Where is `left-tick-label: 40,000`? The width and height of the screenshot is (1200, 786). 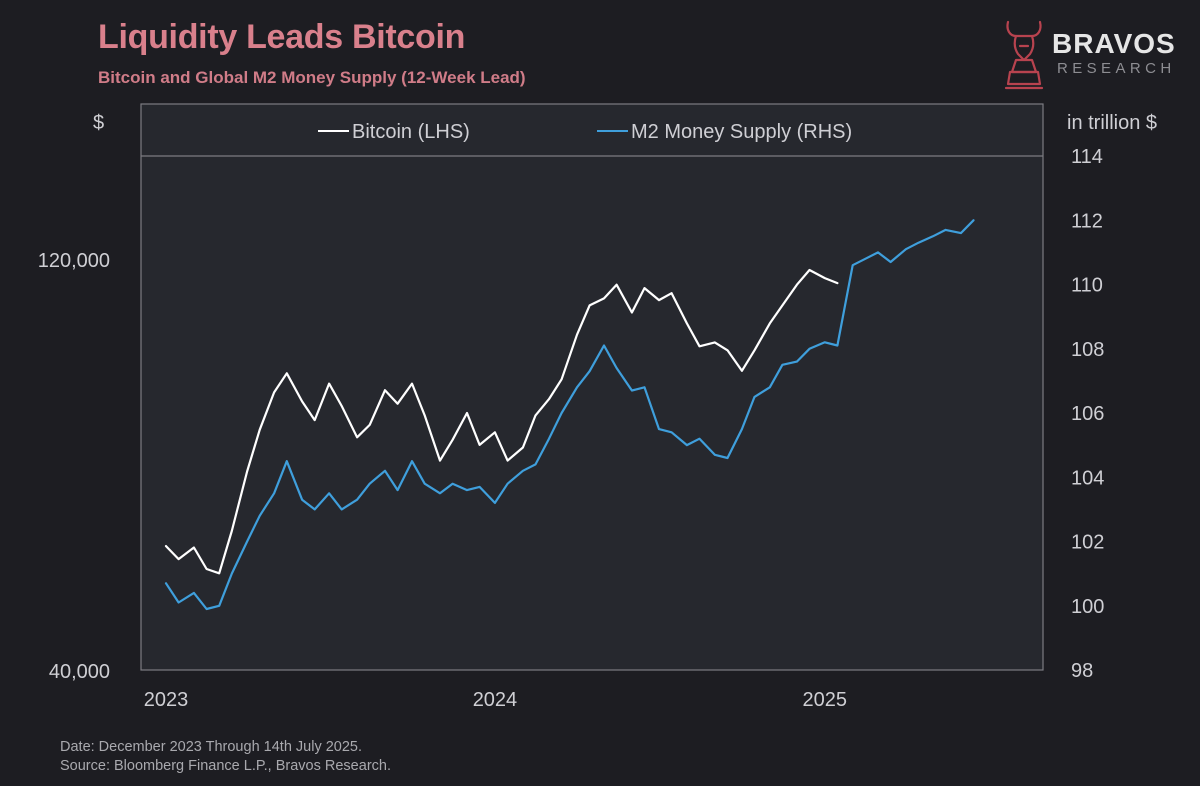 left-tick-label: 40,000 is located at coordinates (79, 672).